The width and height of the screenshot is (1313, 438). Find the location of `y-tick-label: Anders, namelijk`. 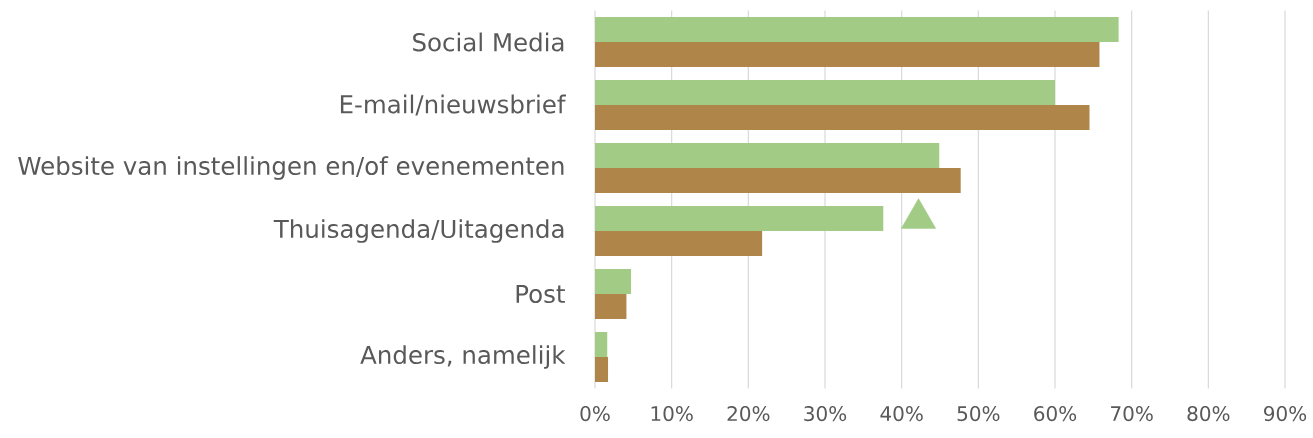

y-tick-label: Anders, namelijk is located at coordinates (463, 357).